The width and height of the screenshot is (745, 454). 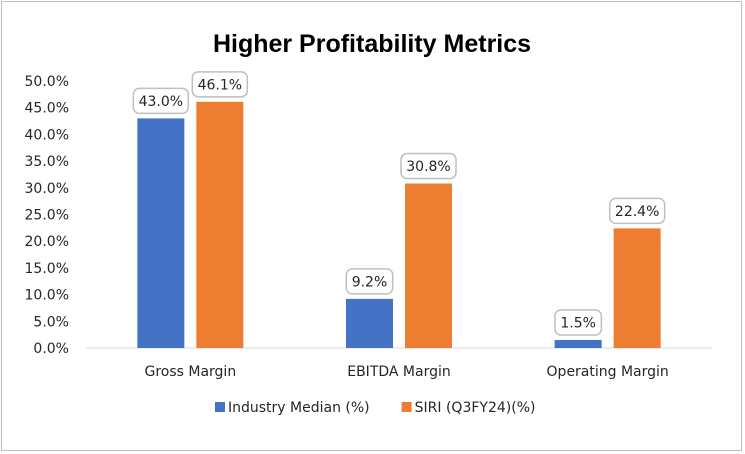 I want to click on y-tick-label: 40.0%, so click(x=47, y=135).